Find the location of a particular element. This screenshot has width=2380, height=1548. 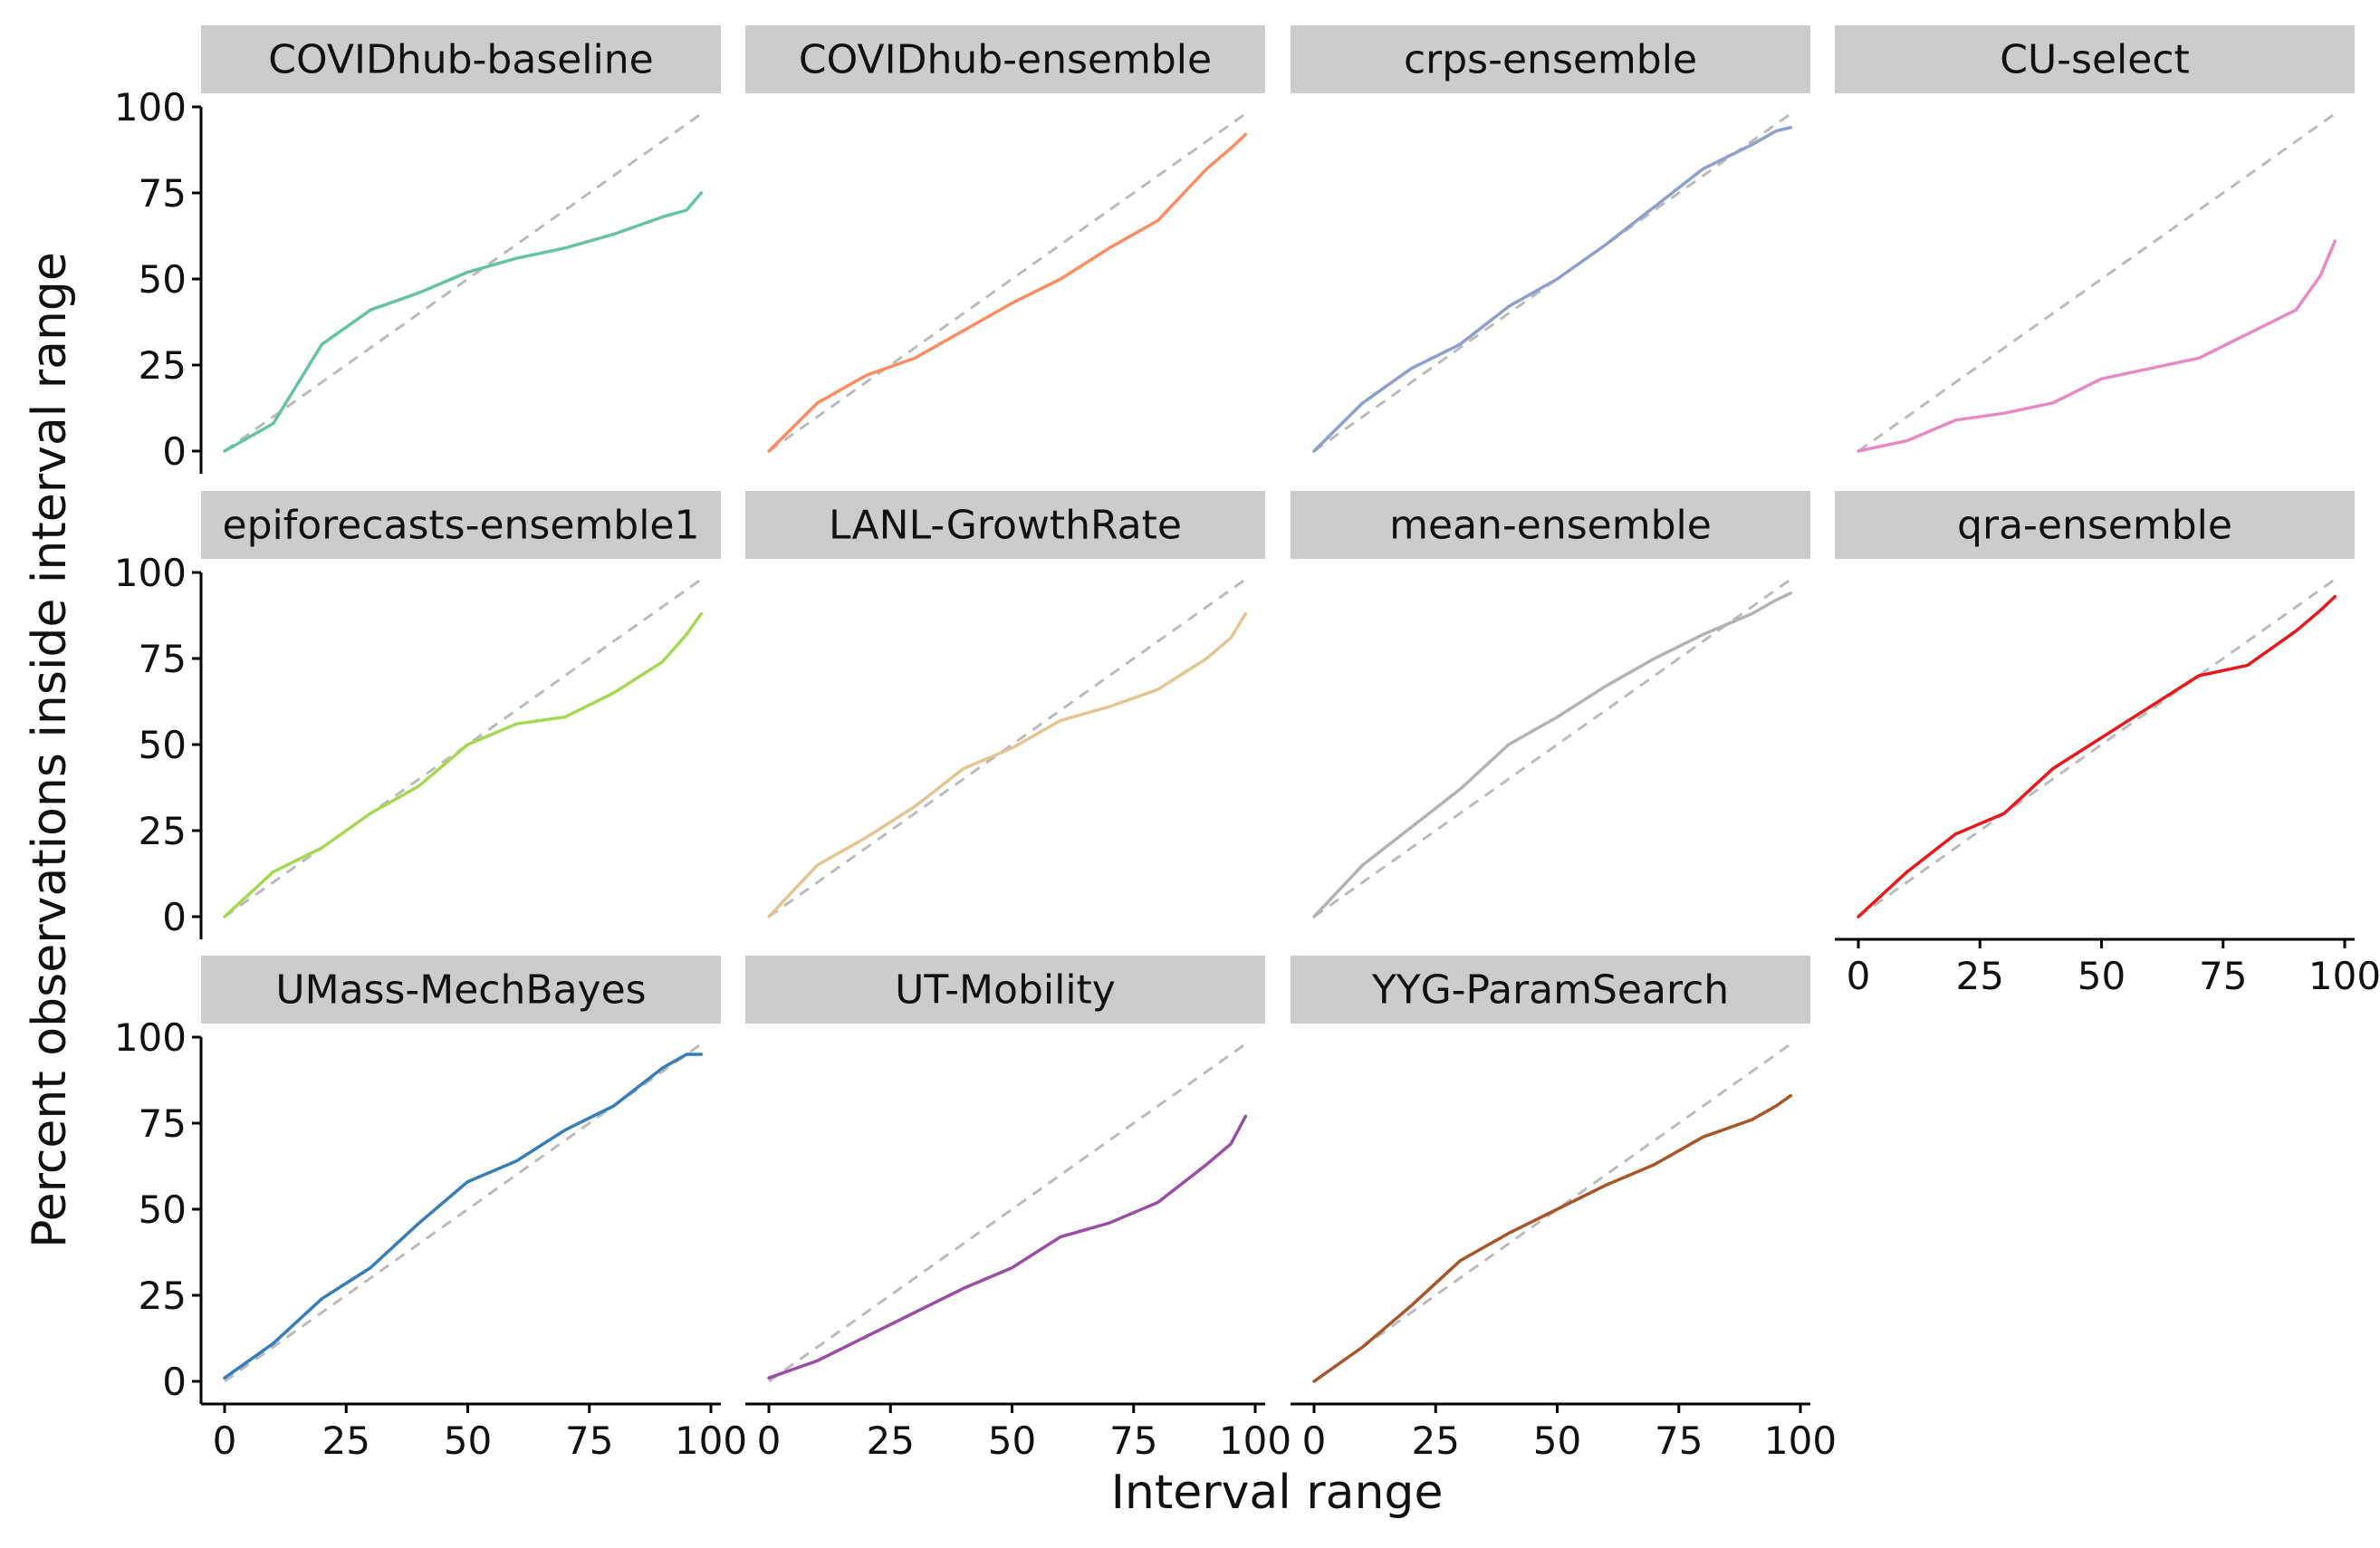

facet-title: qra-ensemble is located at coordinates (2094, 526).